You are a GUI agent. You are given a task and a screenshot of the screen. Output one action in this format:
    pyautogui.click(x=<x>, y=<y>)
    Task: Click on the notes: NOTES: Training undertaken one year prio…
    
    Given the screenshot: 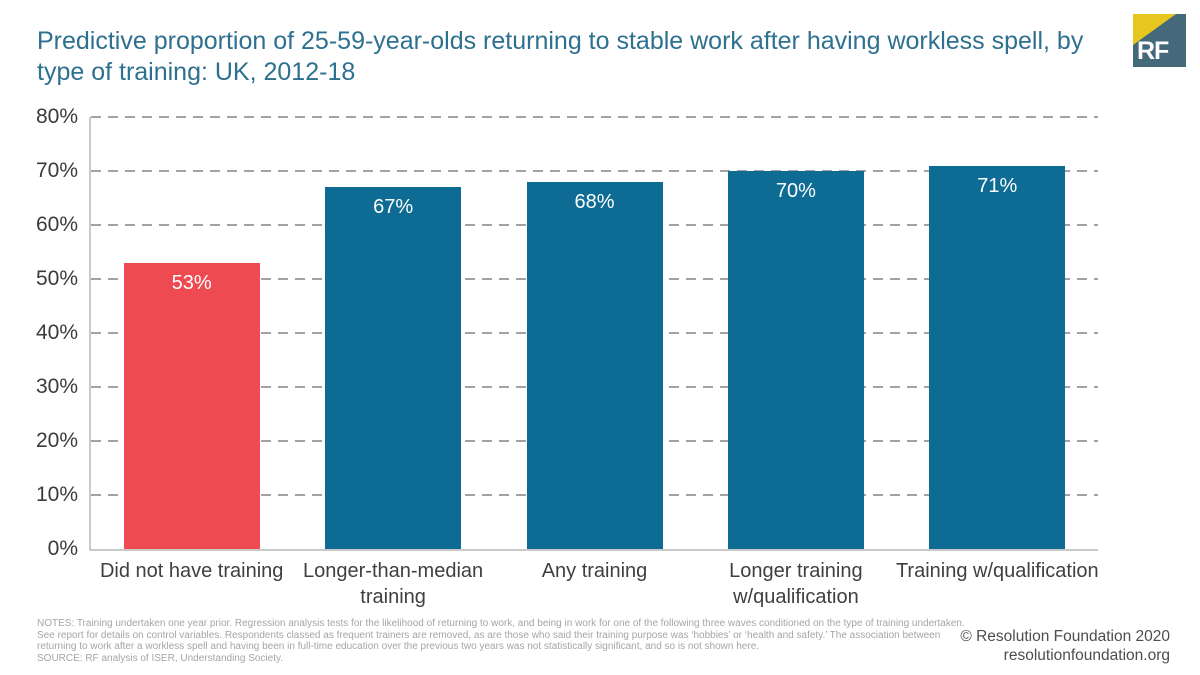 What is the action you would take?
    pyautogui.click(x=501, y=641)
    